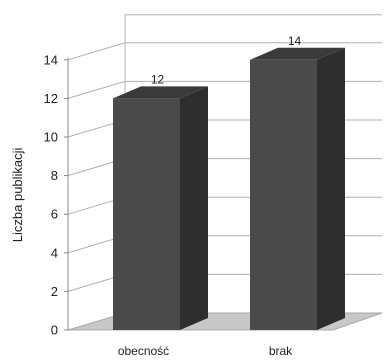 The width and height of the screenshot is (389, 363). What do you see at coordinates (51, 59) in the screenshot?
I see `y-tick-label: 14` at bounding box center [51, 59].